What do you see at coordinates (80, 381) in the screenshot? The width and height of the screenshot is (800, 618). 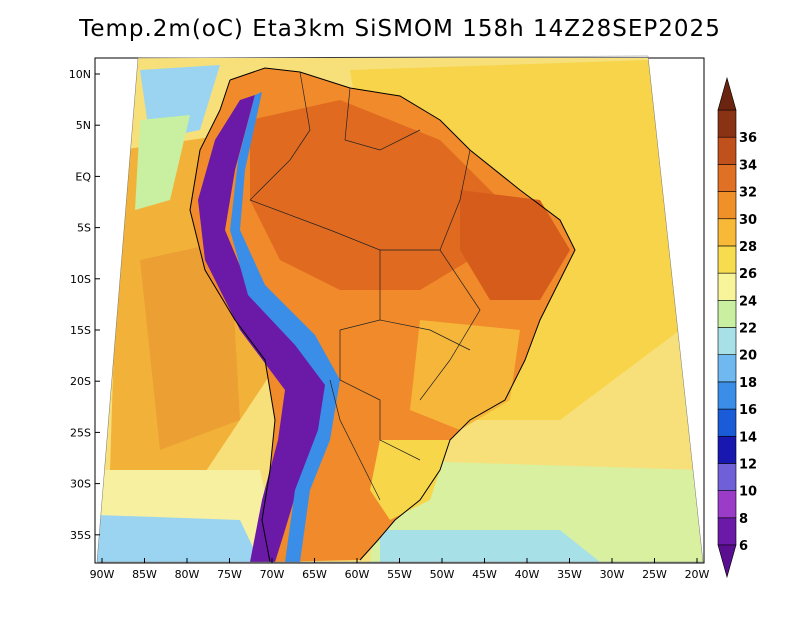 I see `latitude-label: 20S` at bounding box center [80, 381].